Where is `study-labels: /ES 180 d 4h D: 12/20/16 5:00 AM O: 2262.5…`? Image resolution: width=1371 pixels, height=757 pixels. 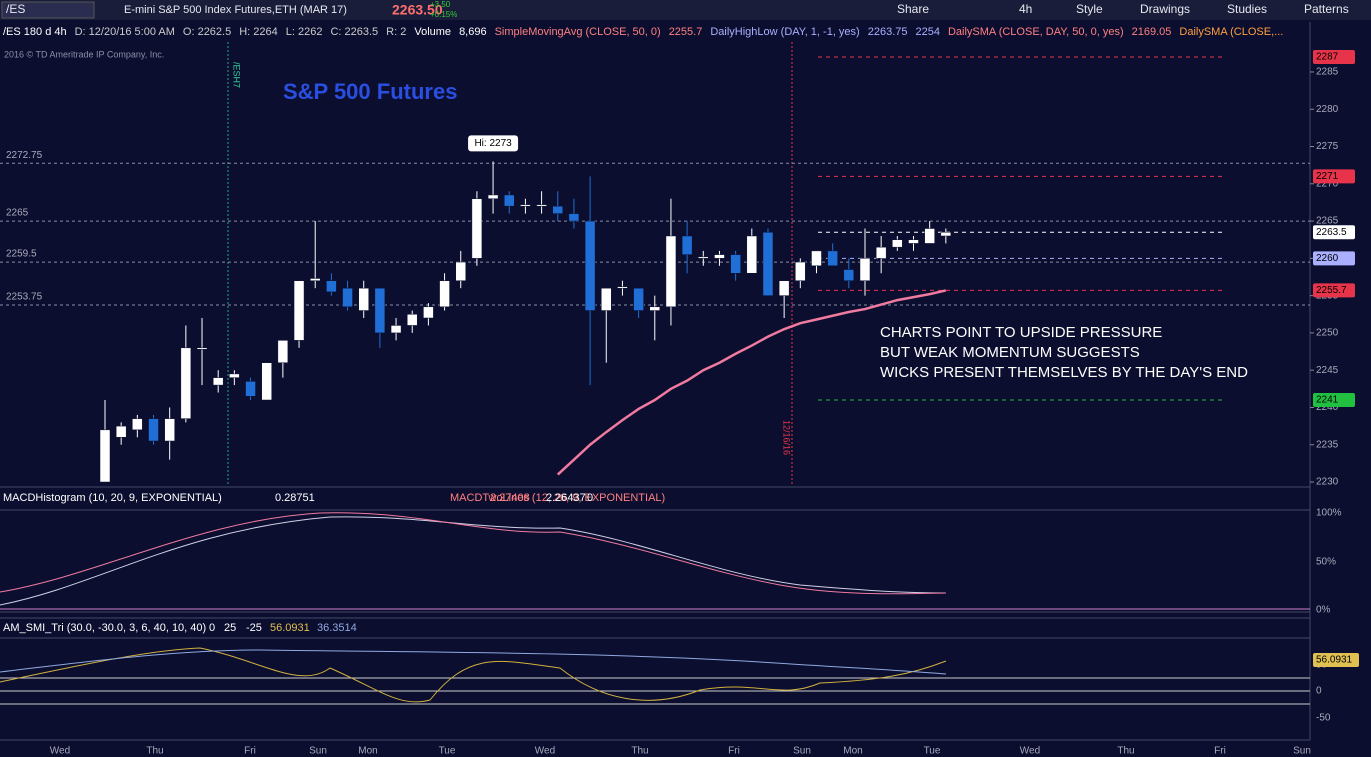
study-labels: /ES 180 d 4h D: 12/20/16 5:00 AM O: 2262.5… is located at coordinates (643, 32).